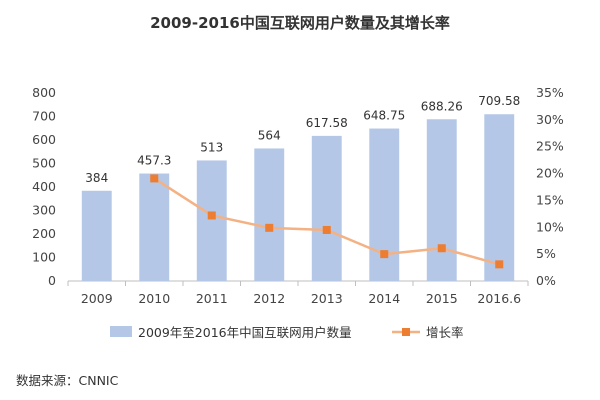 The height and width of the screenshot is (400, 600). Describe the element at coordinates (44, 163) in the screenshot. I see `y-left-tick-label: 500` at that location.